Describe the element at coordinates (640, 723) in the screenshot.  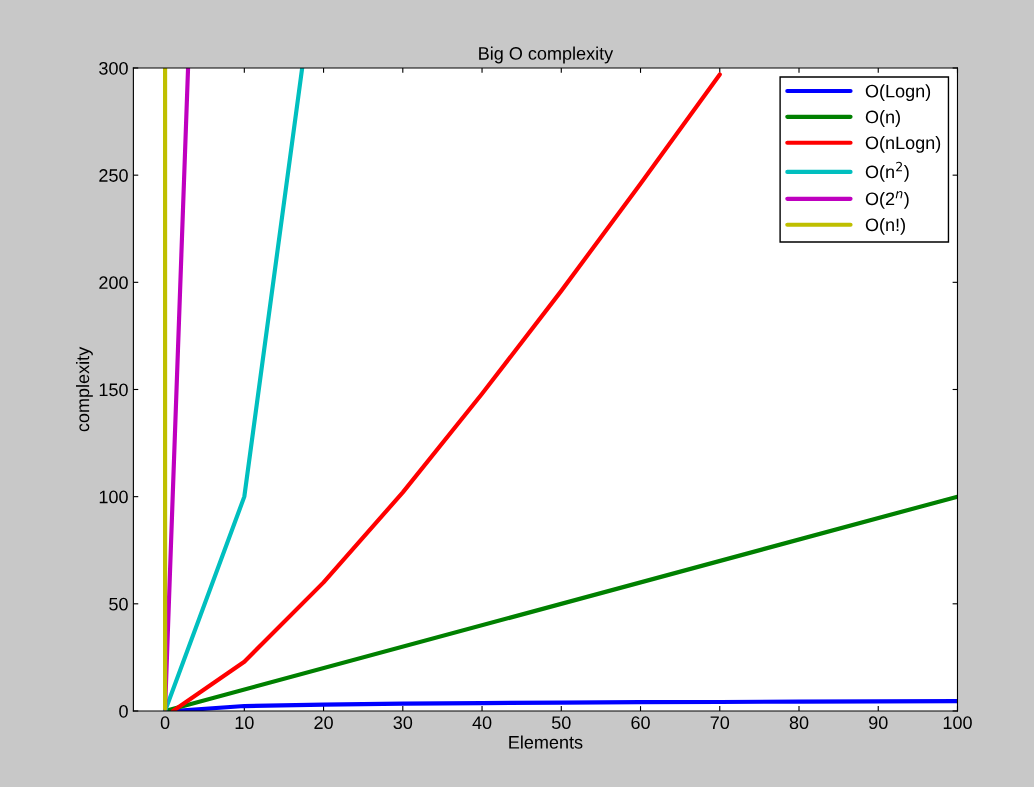
I see `x-tick-label: 60` at that location.